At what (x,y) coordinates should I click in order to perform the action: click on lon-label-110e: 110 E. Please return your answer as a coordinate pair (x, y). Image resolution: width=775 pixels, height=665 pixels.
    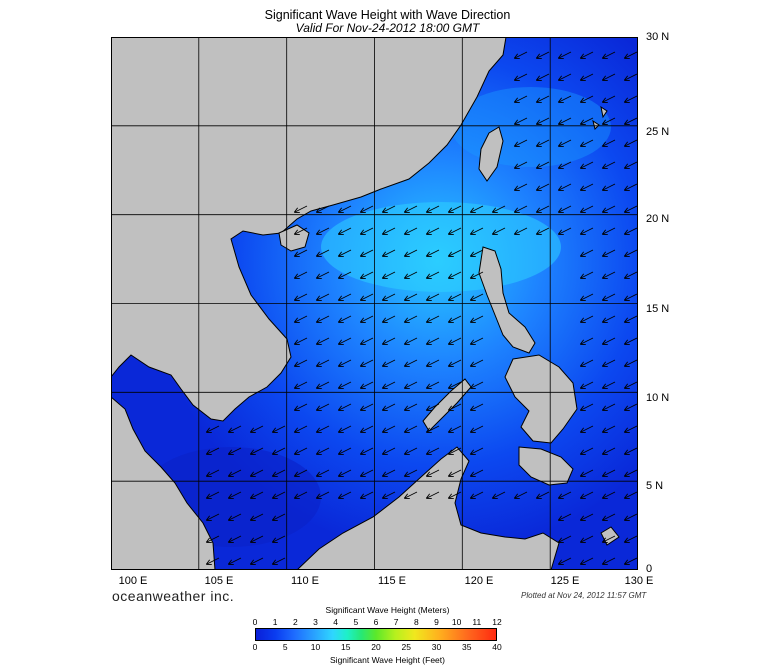
    Looking at the image, I should click on (305, 581).